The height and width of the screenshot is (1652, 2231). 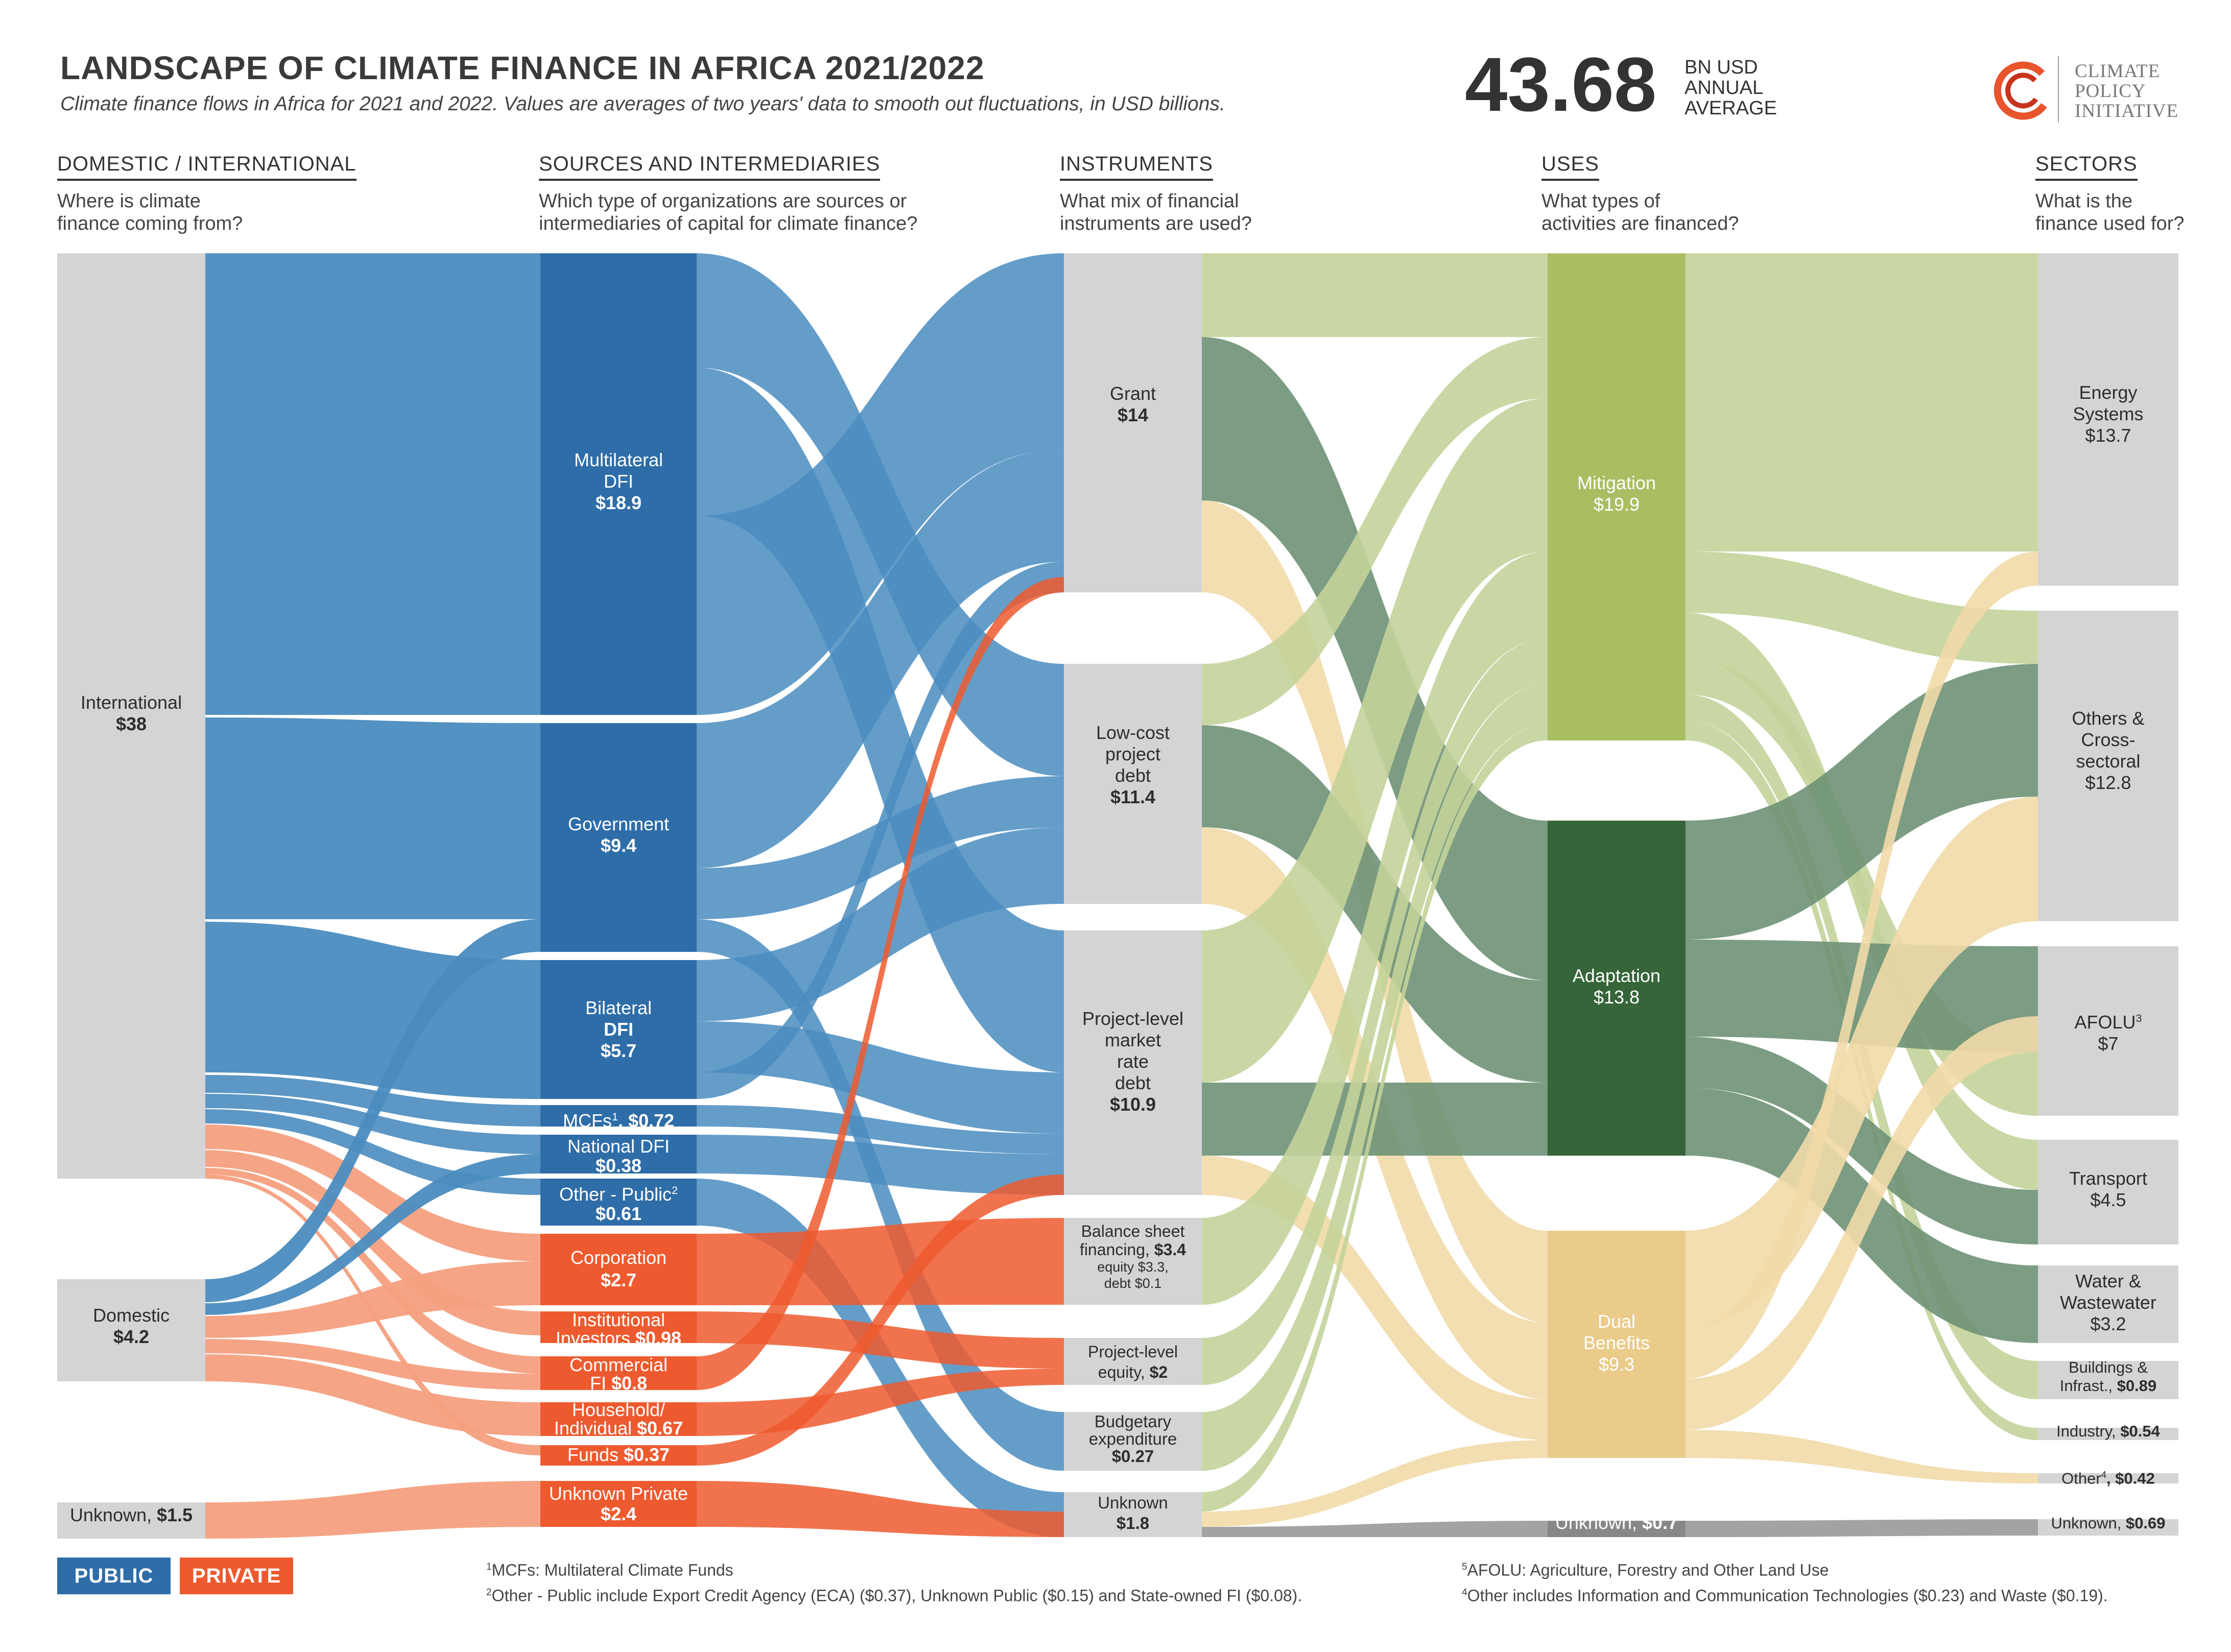 What do you see at coordinates (1133, 1267) in the screenshot?
I see `label-detail: equity $3.3,` at bounding box center [1133, 1267].